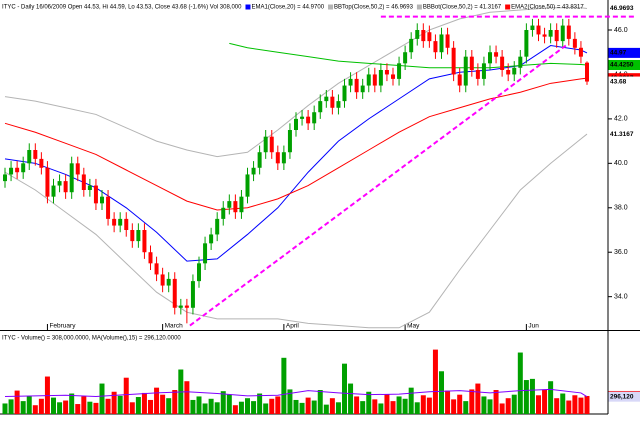  I want to click on y-tick-label: 40.0, so click(621, 163).